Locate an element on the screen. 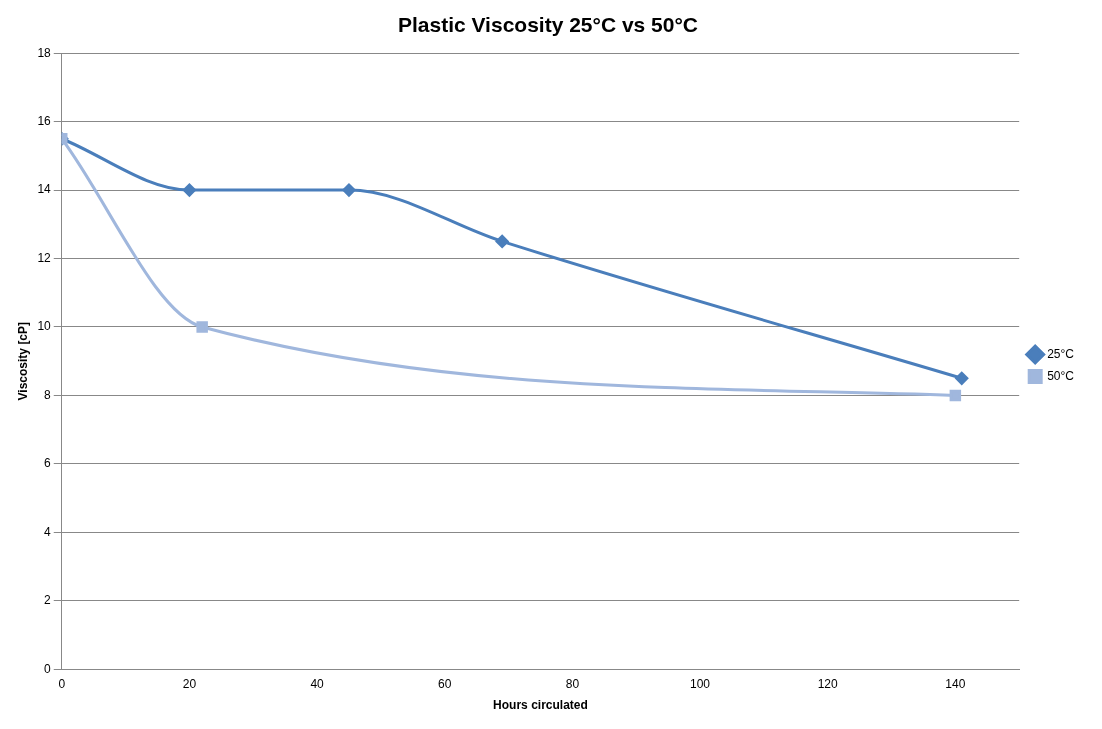 Image resolution: width=1102 pixels, height=729 pixels. y-tick-label: 0 is located at coordinates (48, 668).